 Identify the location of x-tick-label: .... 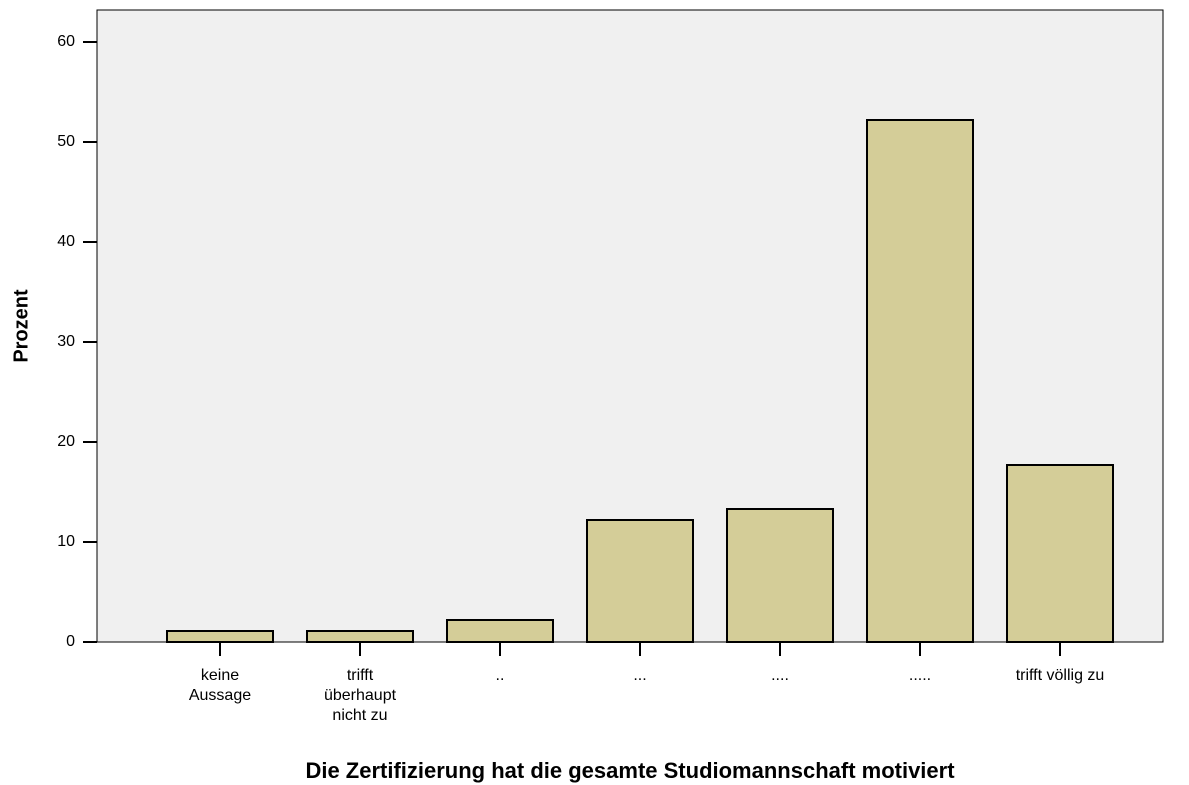
(640, 675).